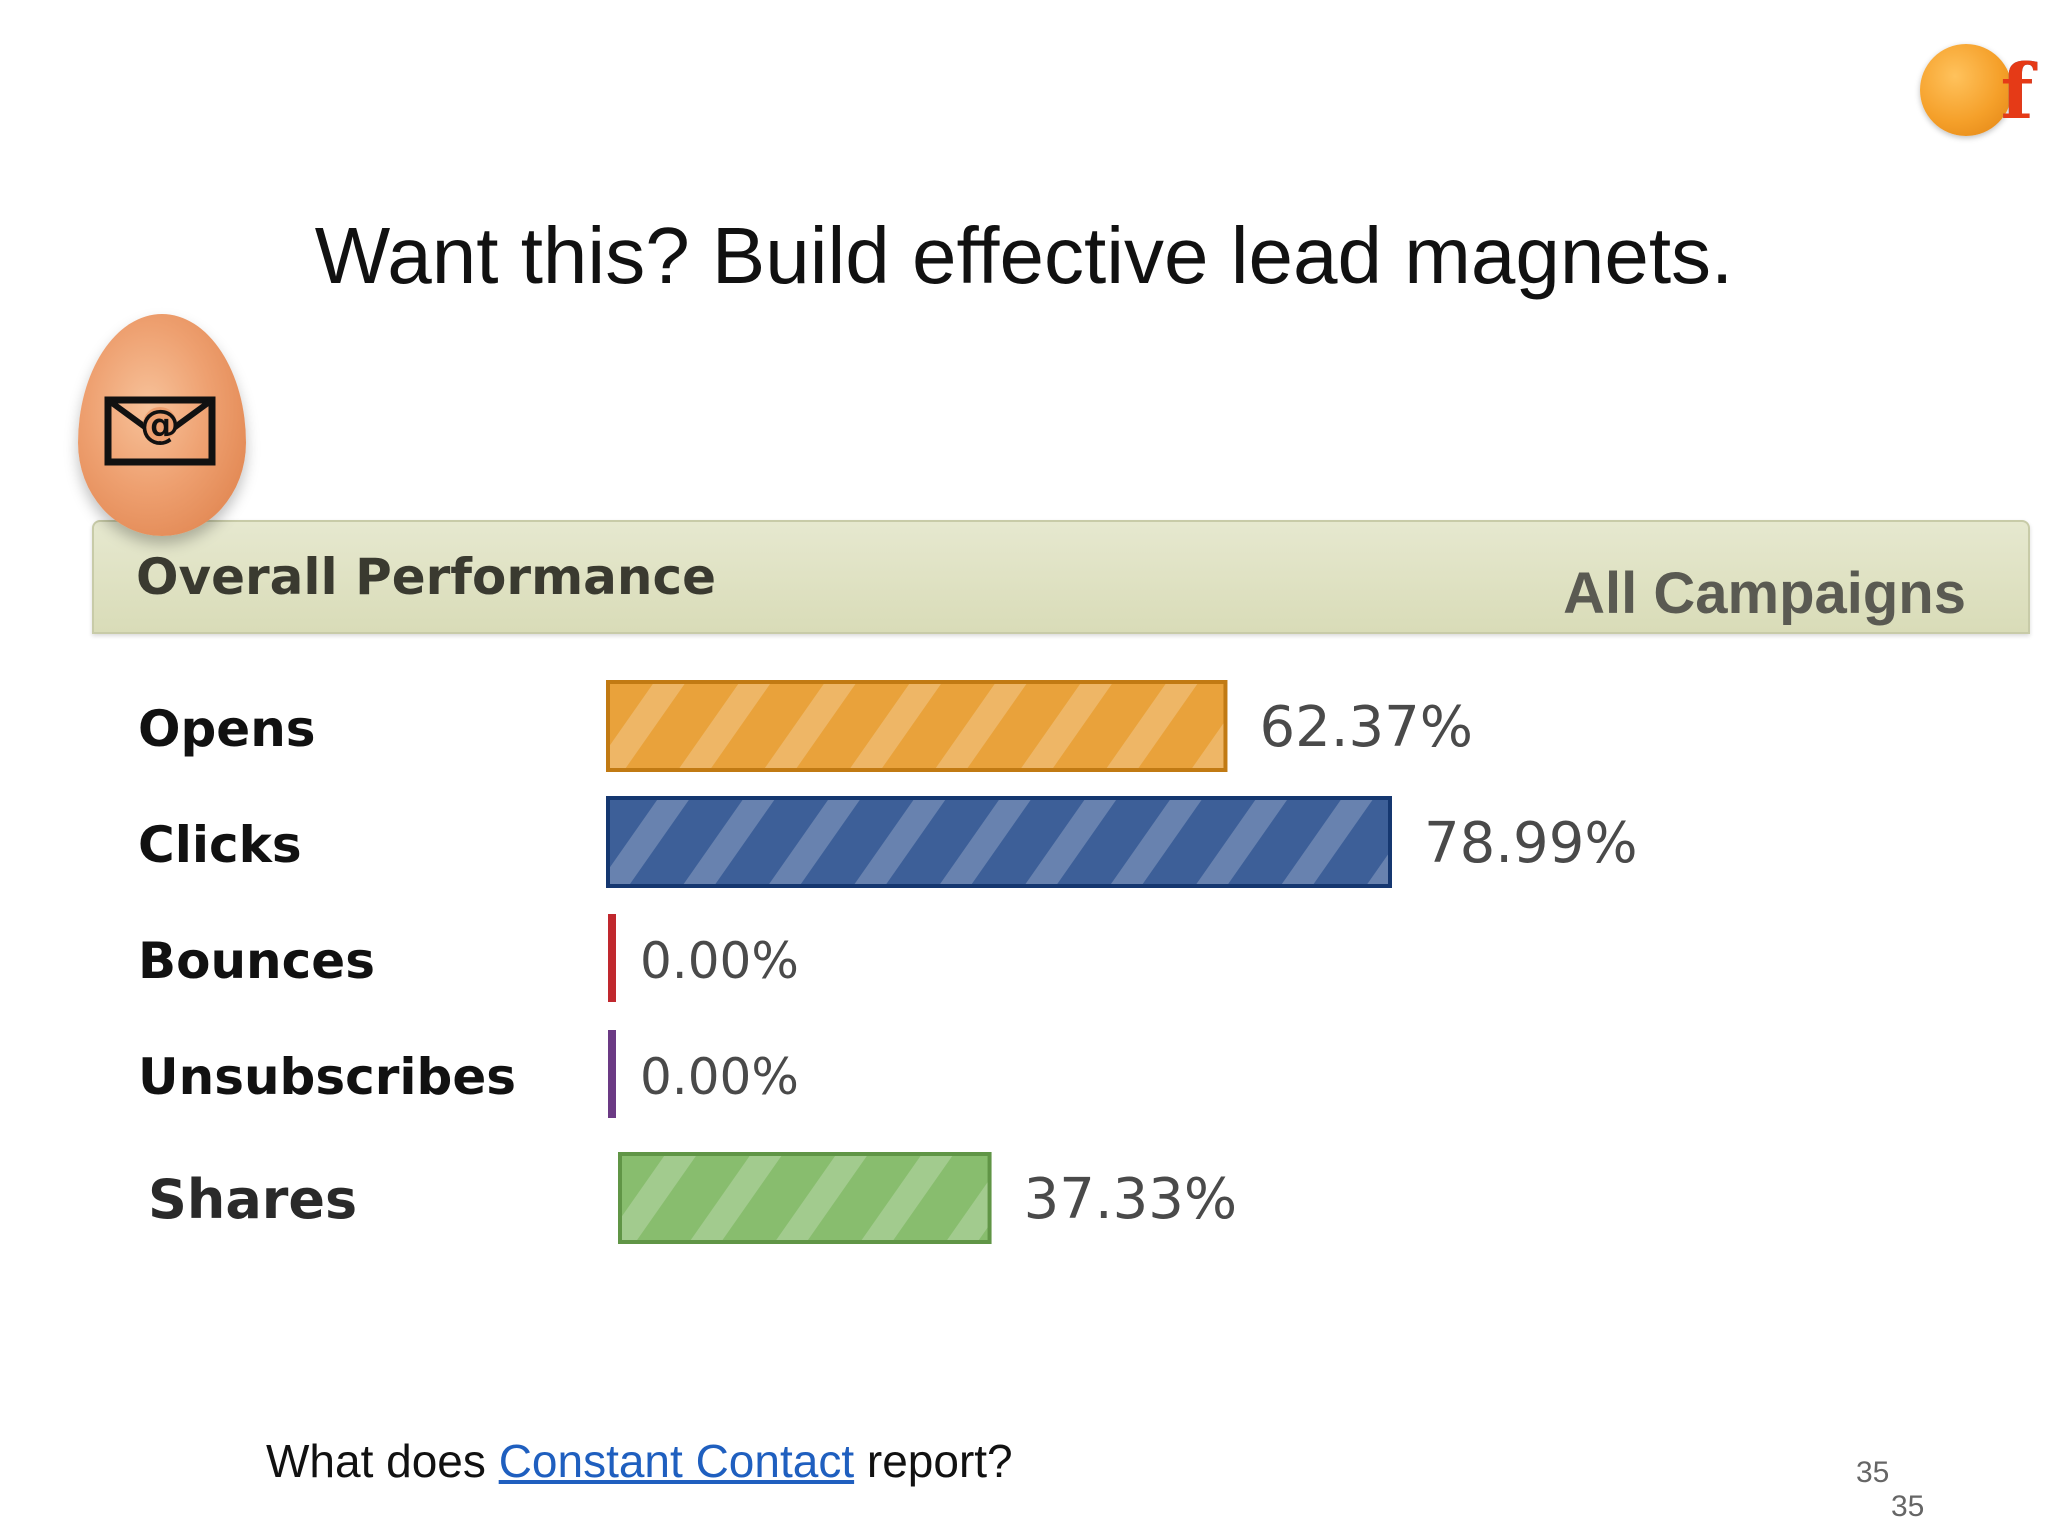 This screenshot has height=1536, width=2048. What do you see at coordinates (999, 842) in the screenshot?
I see `bar-stripes-clicks` at bounding box center [999, 842].